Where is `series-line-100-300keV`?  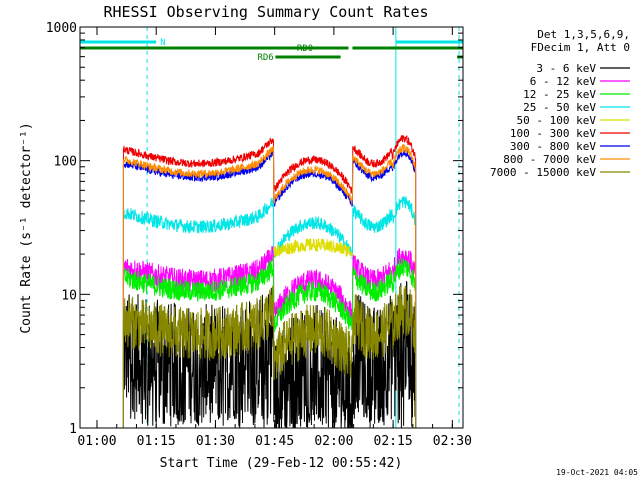
series-line-100-300keV is located at coordinates (269, 164).